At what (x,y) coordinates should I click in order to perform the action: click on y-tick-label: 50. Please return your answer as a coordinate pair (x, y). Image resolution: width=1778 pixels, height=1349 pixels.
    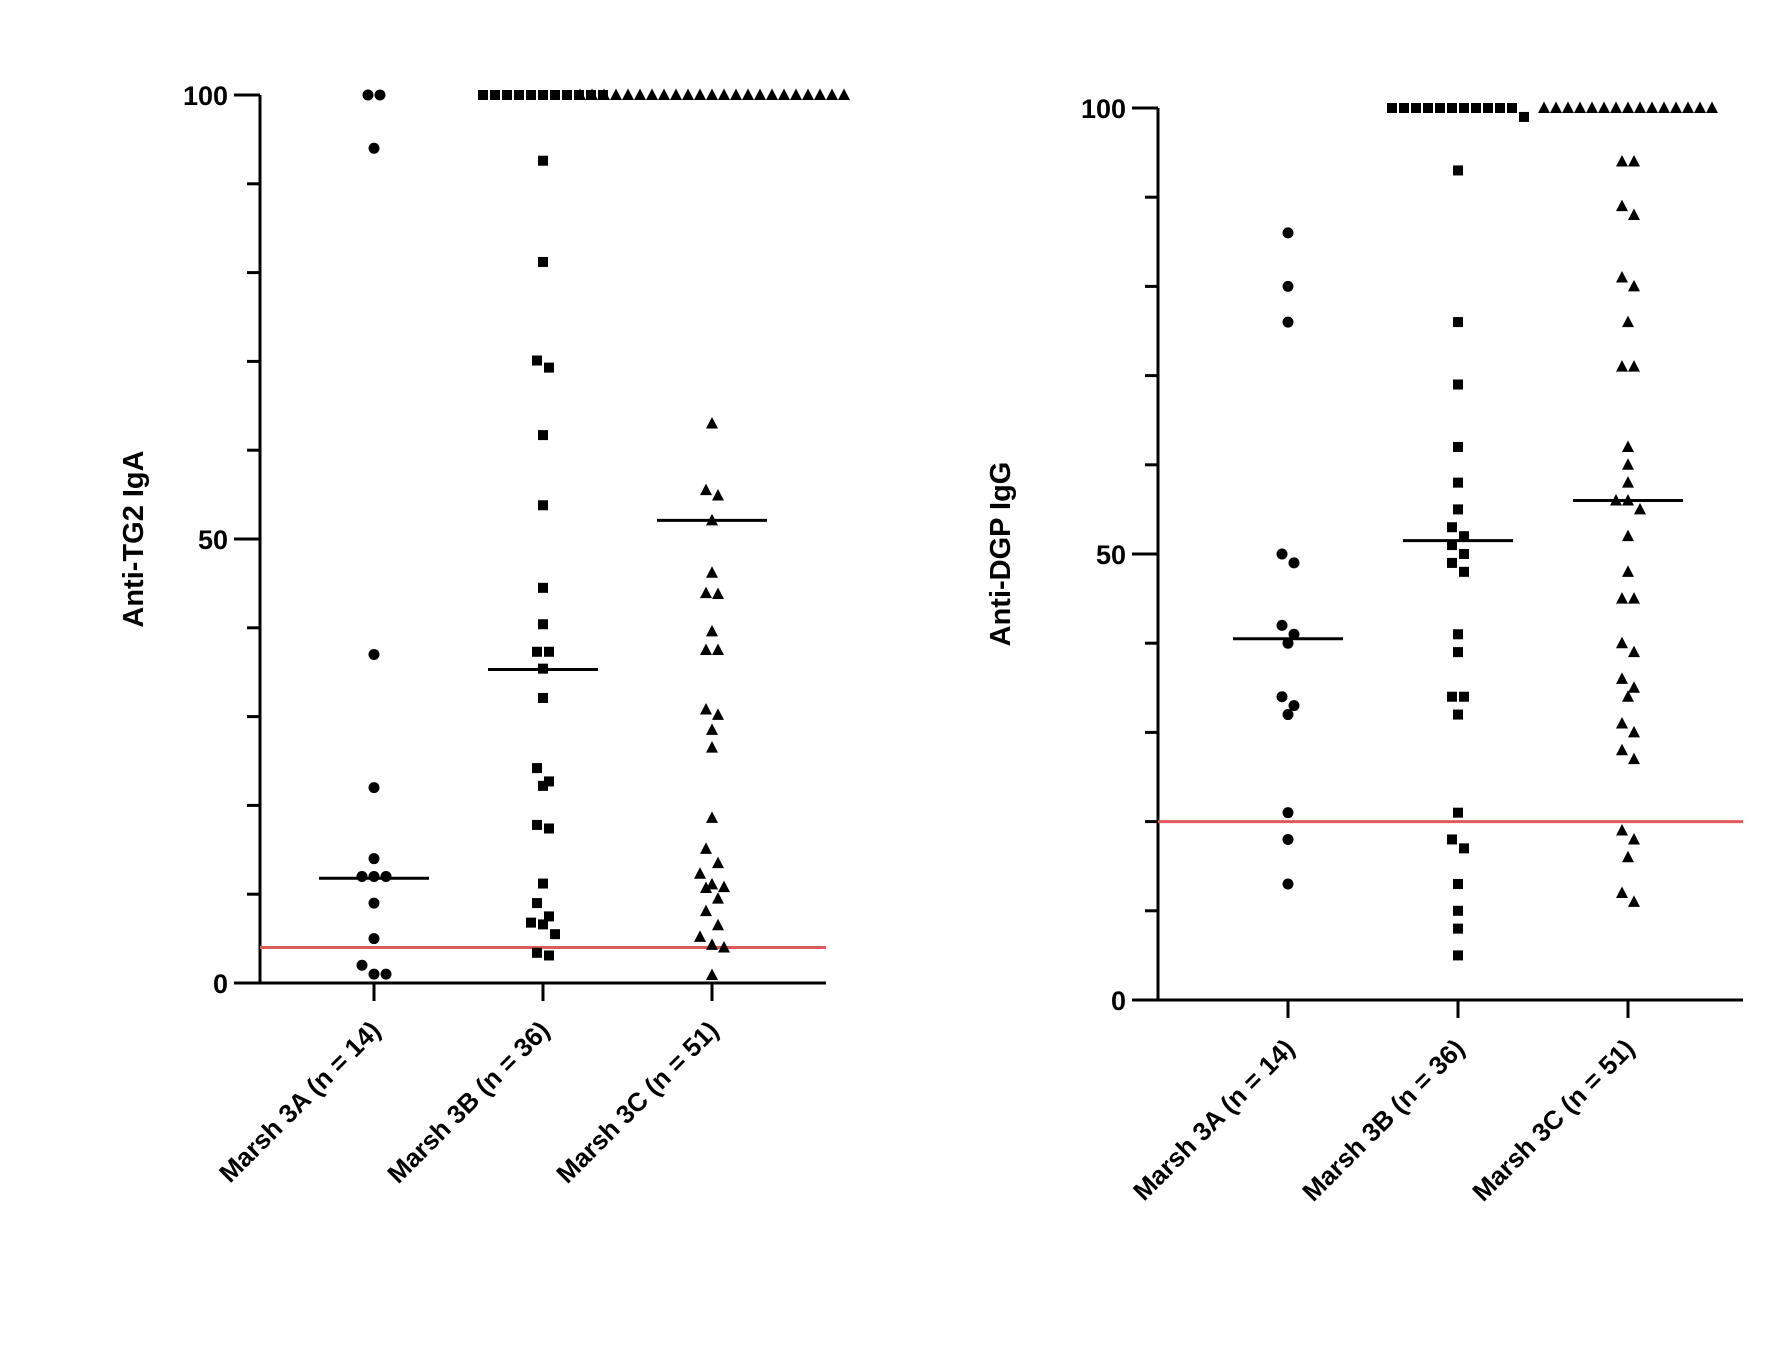
    Looking at the image, I should click on (213, 540).